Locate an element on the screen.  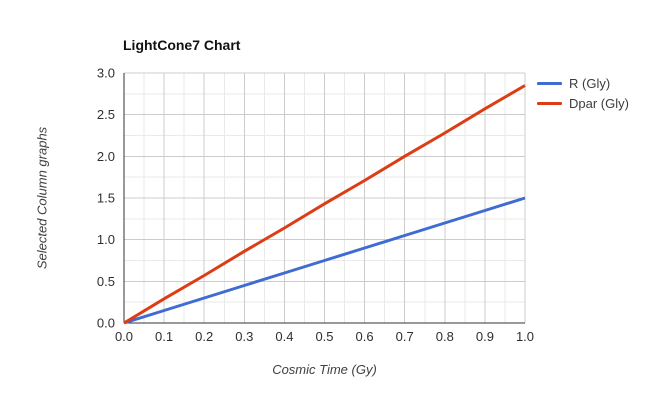
x-tick-label: 0.6 is located at coordinates (365, 336).